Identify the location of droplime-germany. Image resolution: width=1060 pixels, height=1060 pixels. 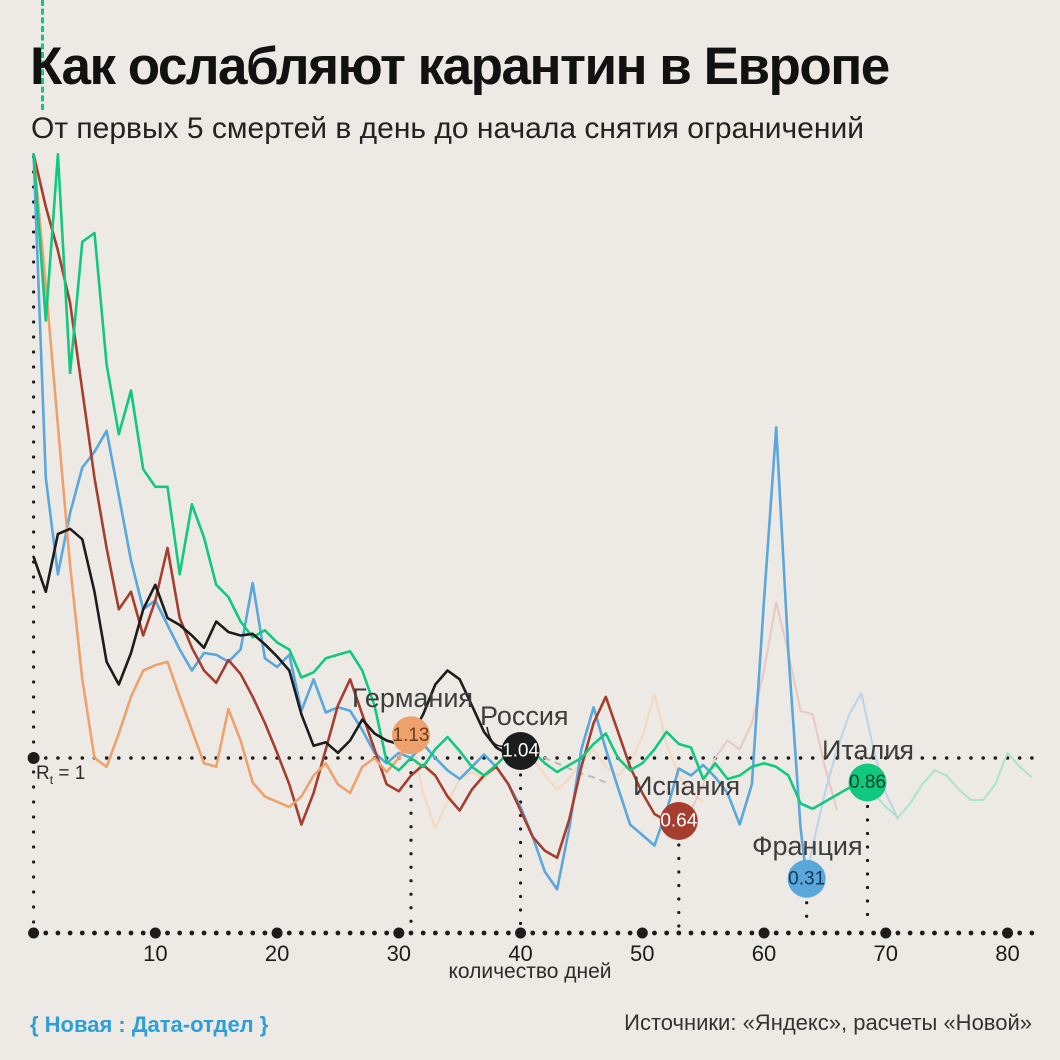
(411, 840).